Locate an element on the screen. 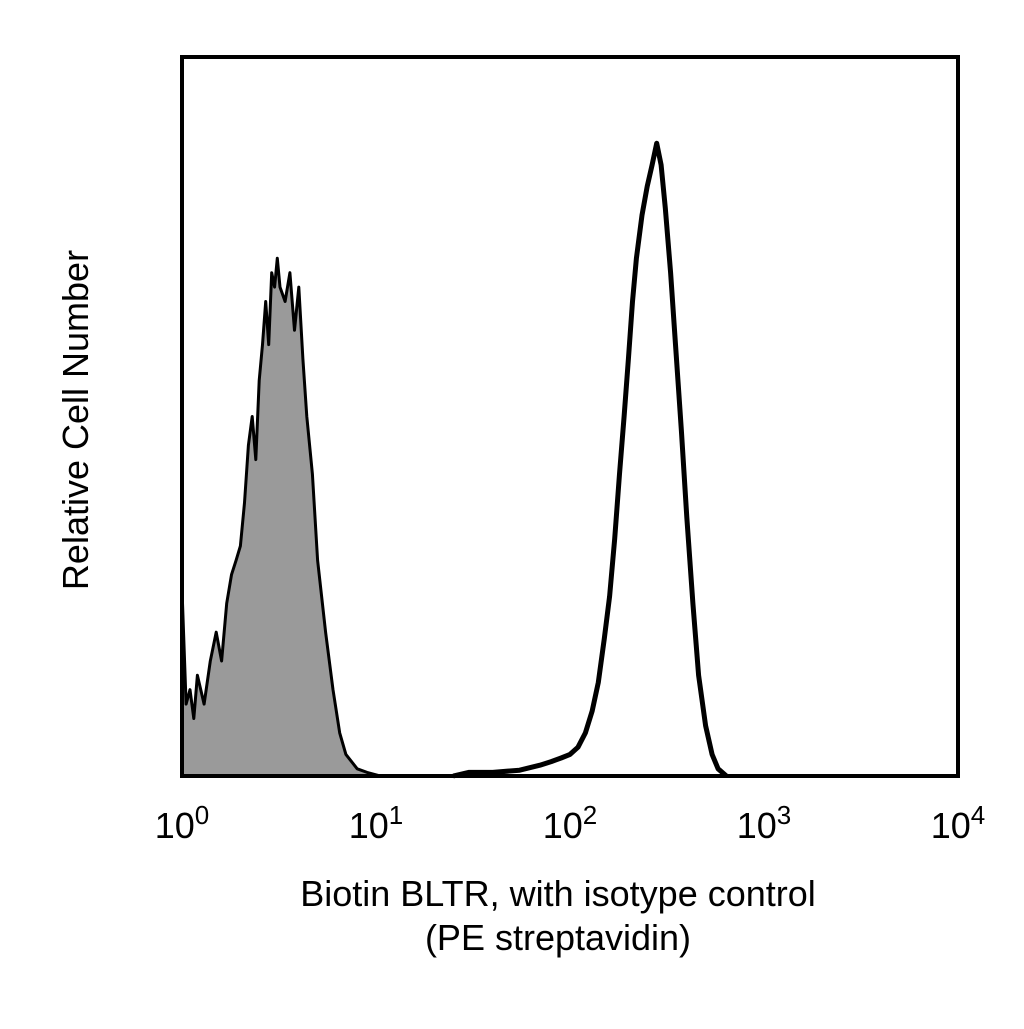  x-tick-label-1: 10¹ is located at coordinates (376, 823).